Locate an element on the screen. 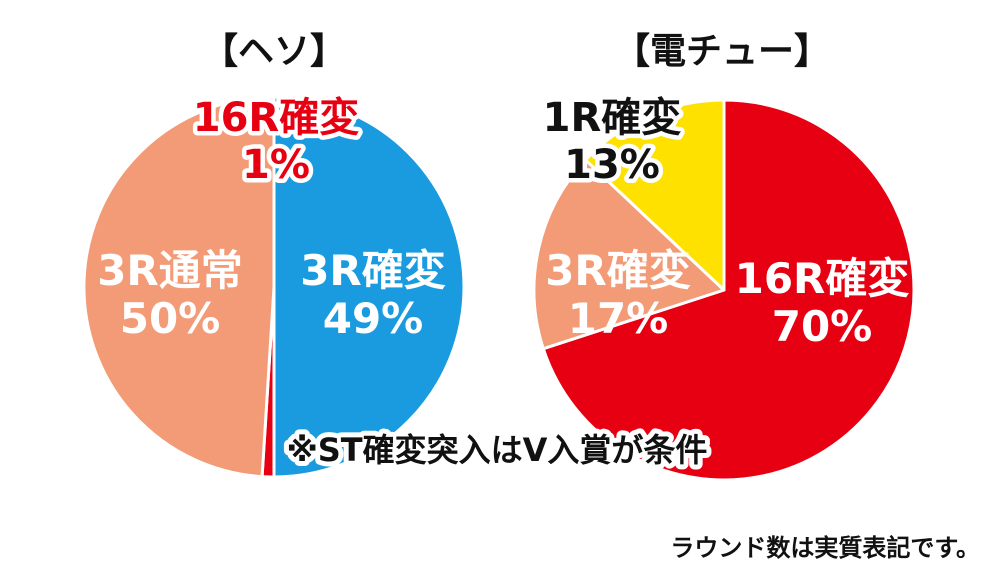 The width and height of the screenshot is (1000, 577). slice-label-denchu-1r-kakuhen: 1R確変 is located at coordinates (612, 118).